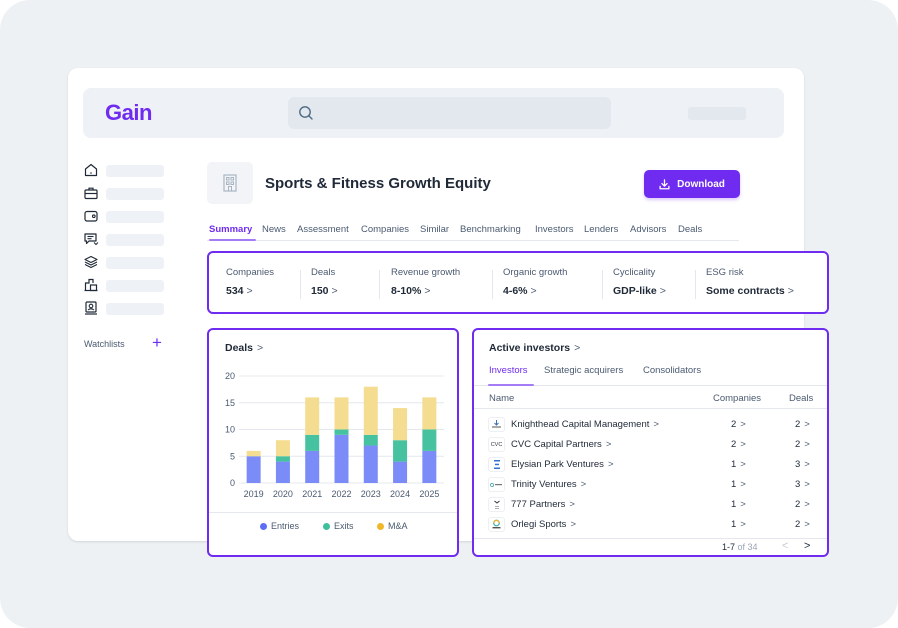 The height and width of the screenshot is (628, 898). I want to click on bar-exits-2025, so click(429, 440).